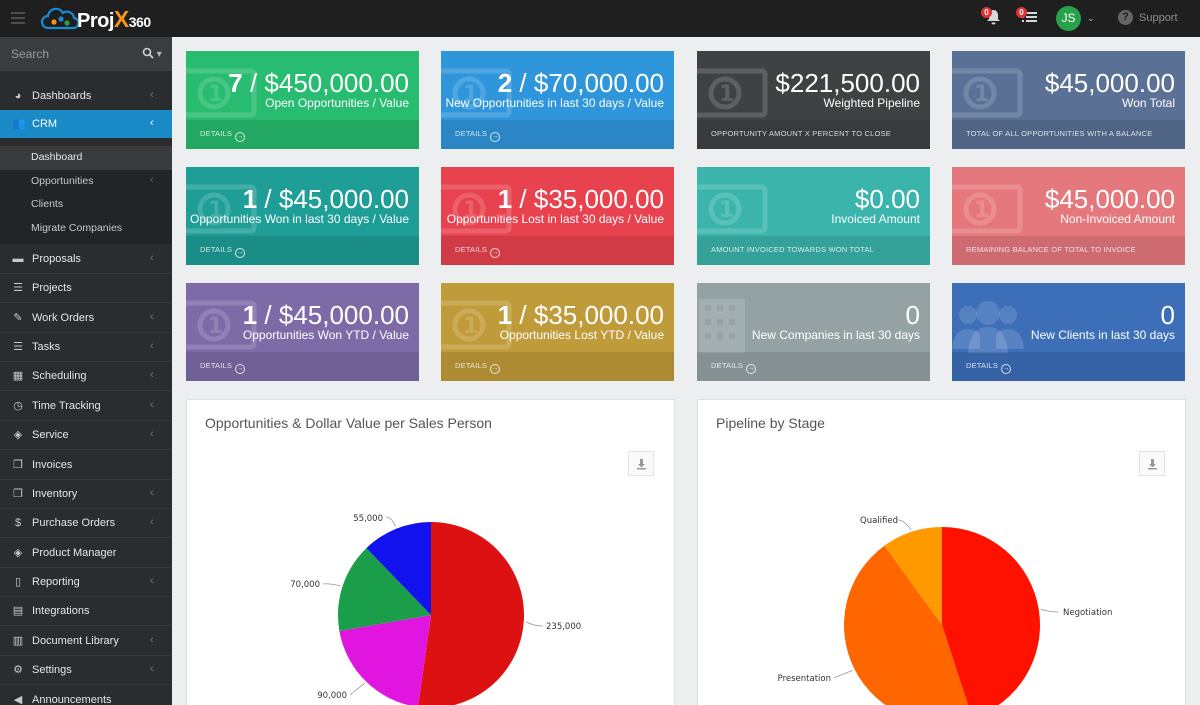 This screenshot has width=1200, height=705. Describe the element at coordinates (86, 182) in the screenshot. I see `crm-sub-item-opportunities: Opportunities ‹` at that location.